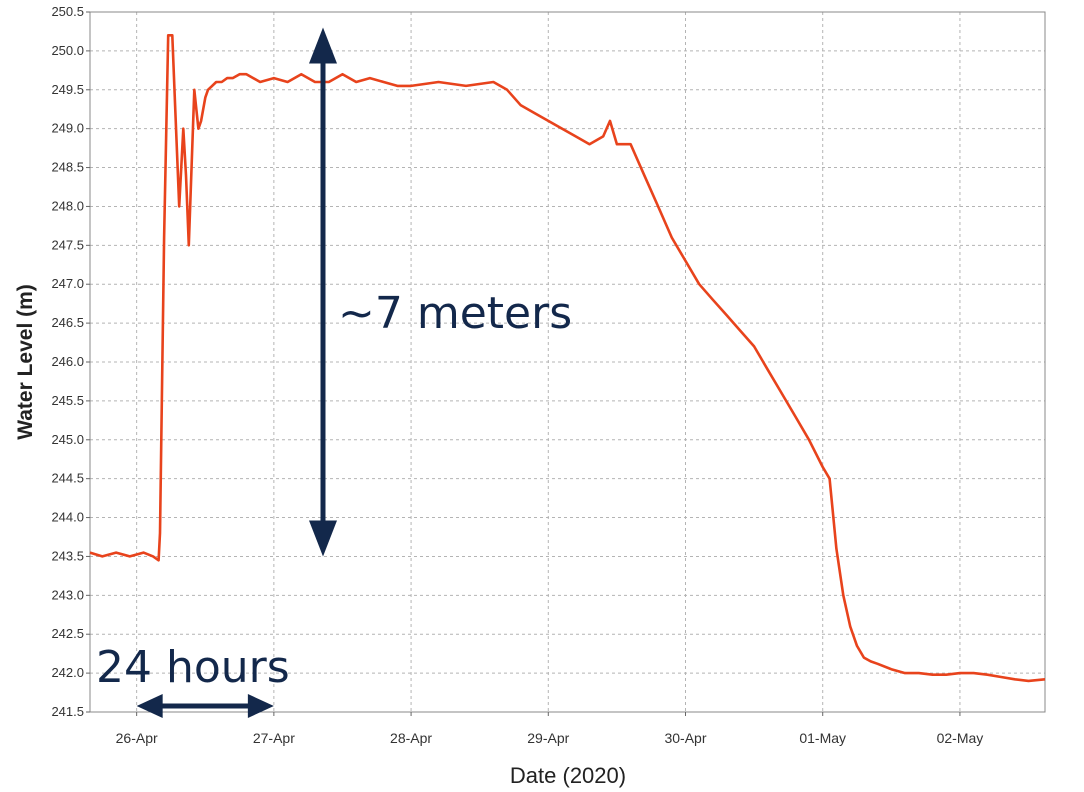  Describe the element at coordinates (323, 45) in the screenshot. I see `vertical-arrow-head-top` at that location.